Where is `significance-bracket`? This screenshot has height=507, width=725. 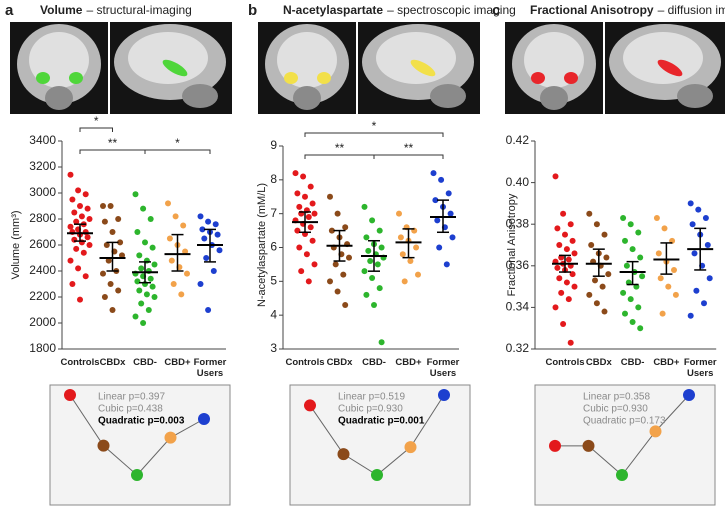
significance-bracket is located at coordinates (339, 156).